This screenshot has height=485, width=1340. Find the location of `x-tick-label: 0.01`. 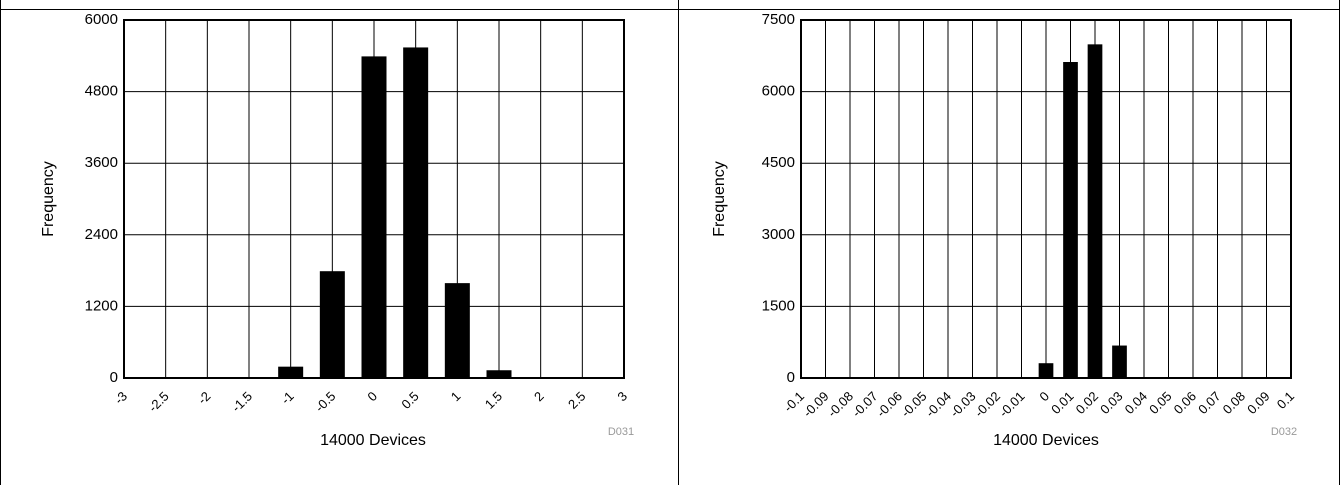

x-tick-label: 0.01 is located at coordinates (1062, 403).